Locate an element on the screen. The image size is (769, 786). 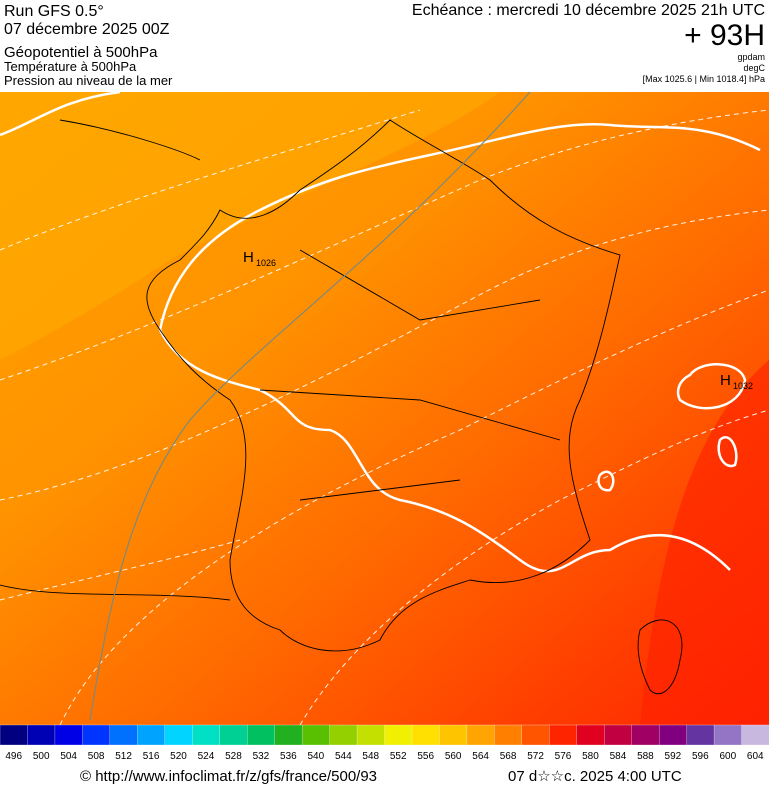
field: Température à 500hPa is located at coordinates (70, 66).